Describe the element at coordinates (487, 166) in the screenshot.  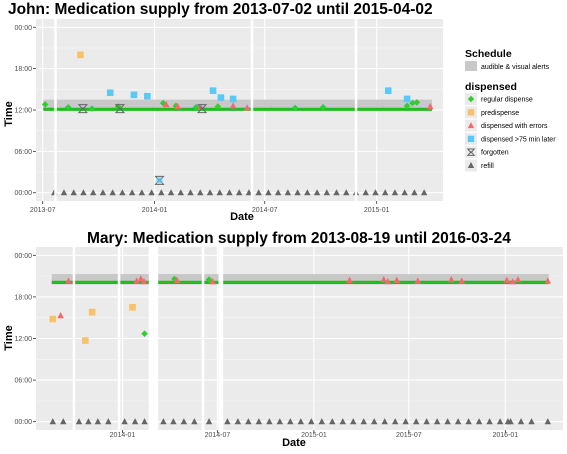
I see `legend-label-refill: refill` at that location.